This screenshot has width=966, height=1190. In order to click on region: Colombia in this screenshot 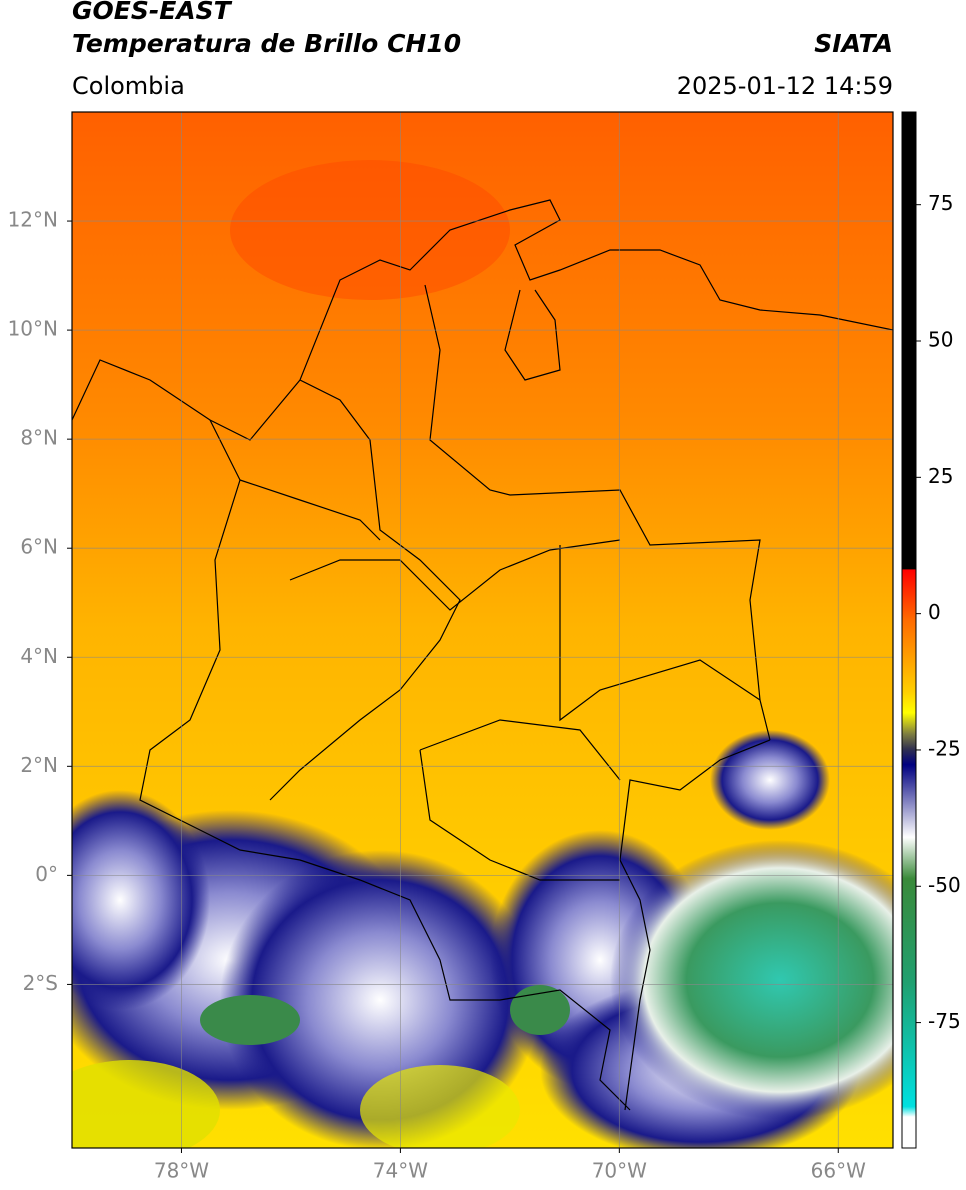, I will do `click(128, 86)`.